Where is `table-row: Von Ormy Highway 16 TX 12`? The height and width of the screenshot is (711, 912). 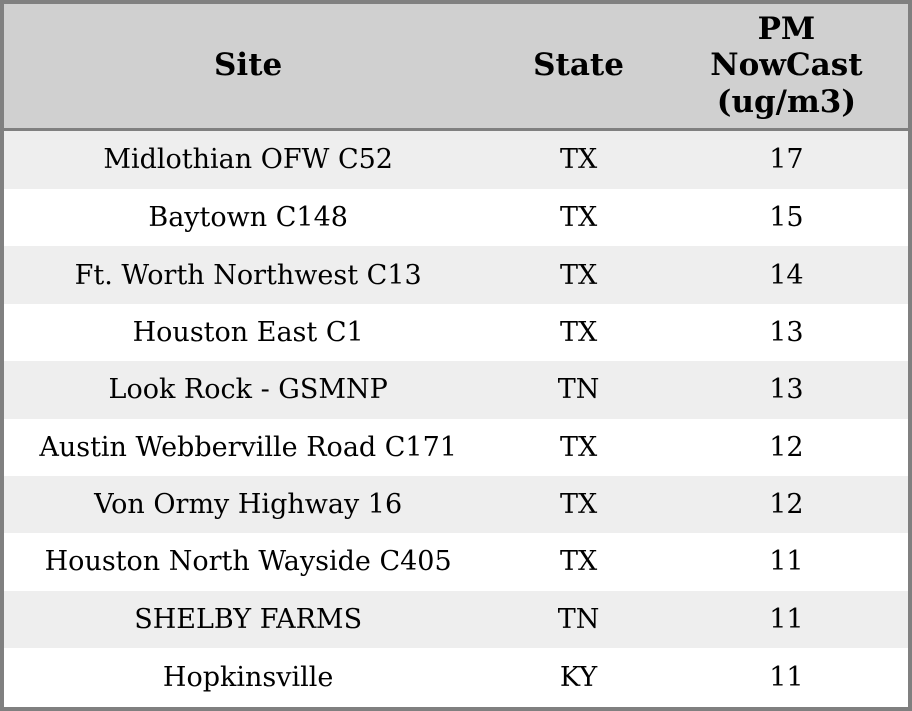 table-row: Von Ormy Highway 16 TX 12 is located at coordinates (456, 504).